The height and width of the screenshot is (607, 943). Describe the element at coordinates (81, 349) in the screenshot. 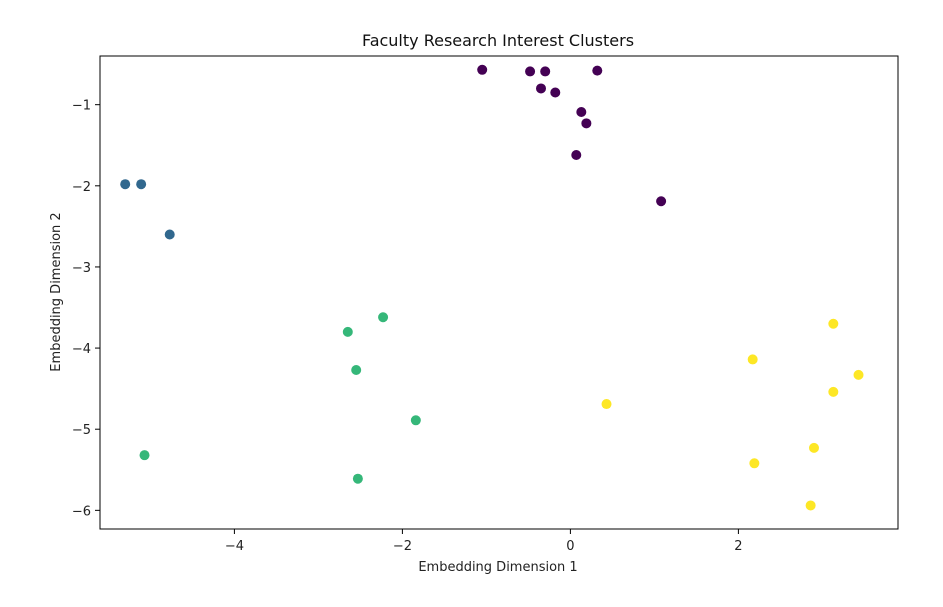

I see `y-tick-label-3: −4` at that location.